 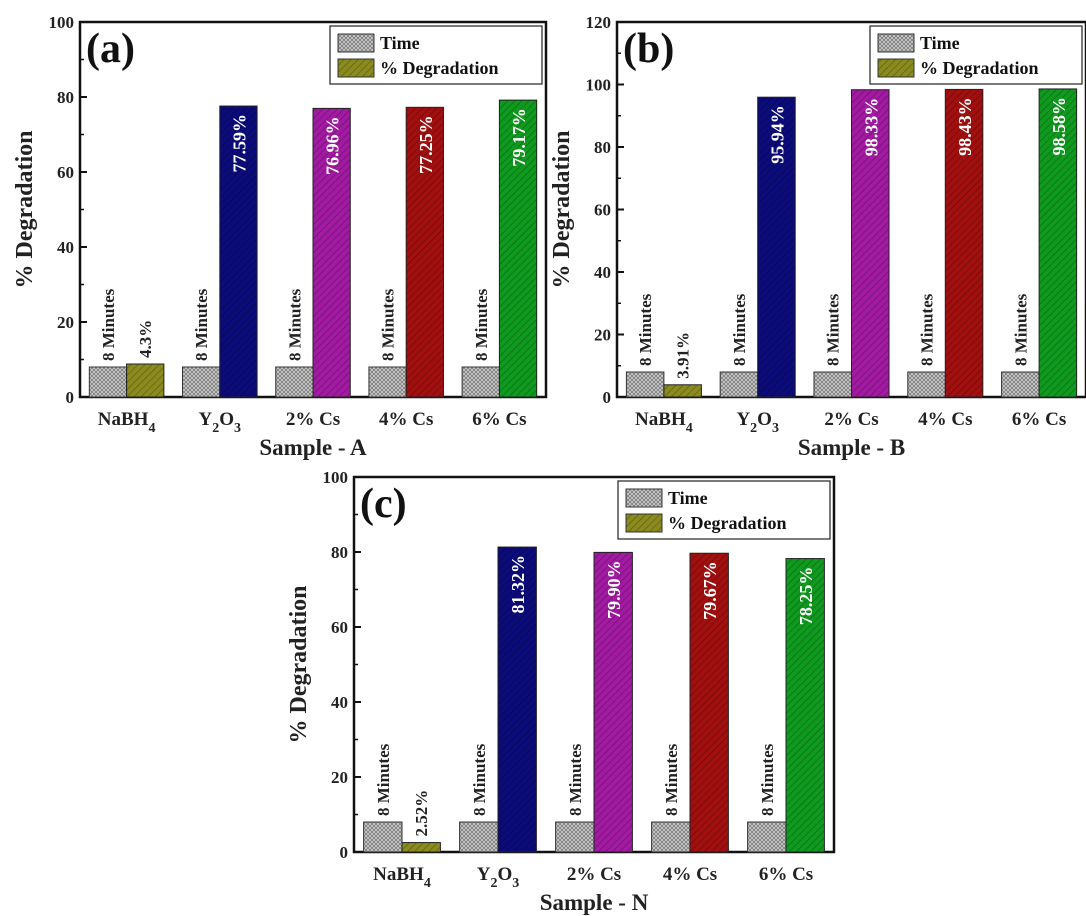 I want to click on bar-label-degradation: 2.52%, so click(x=421, y=813).